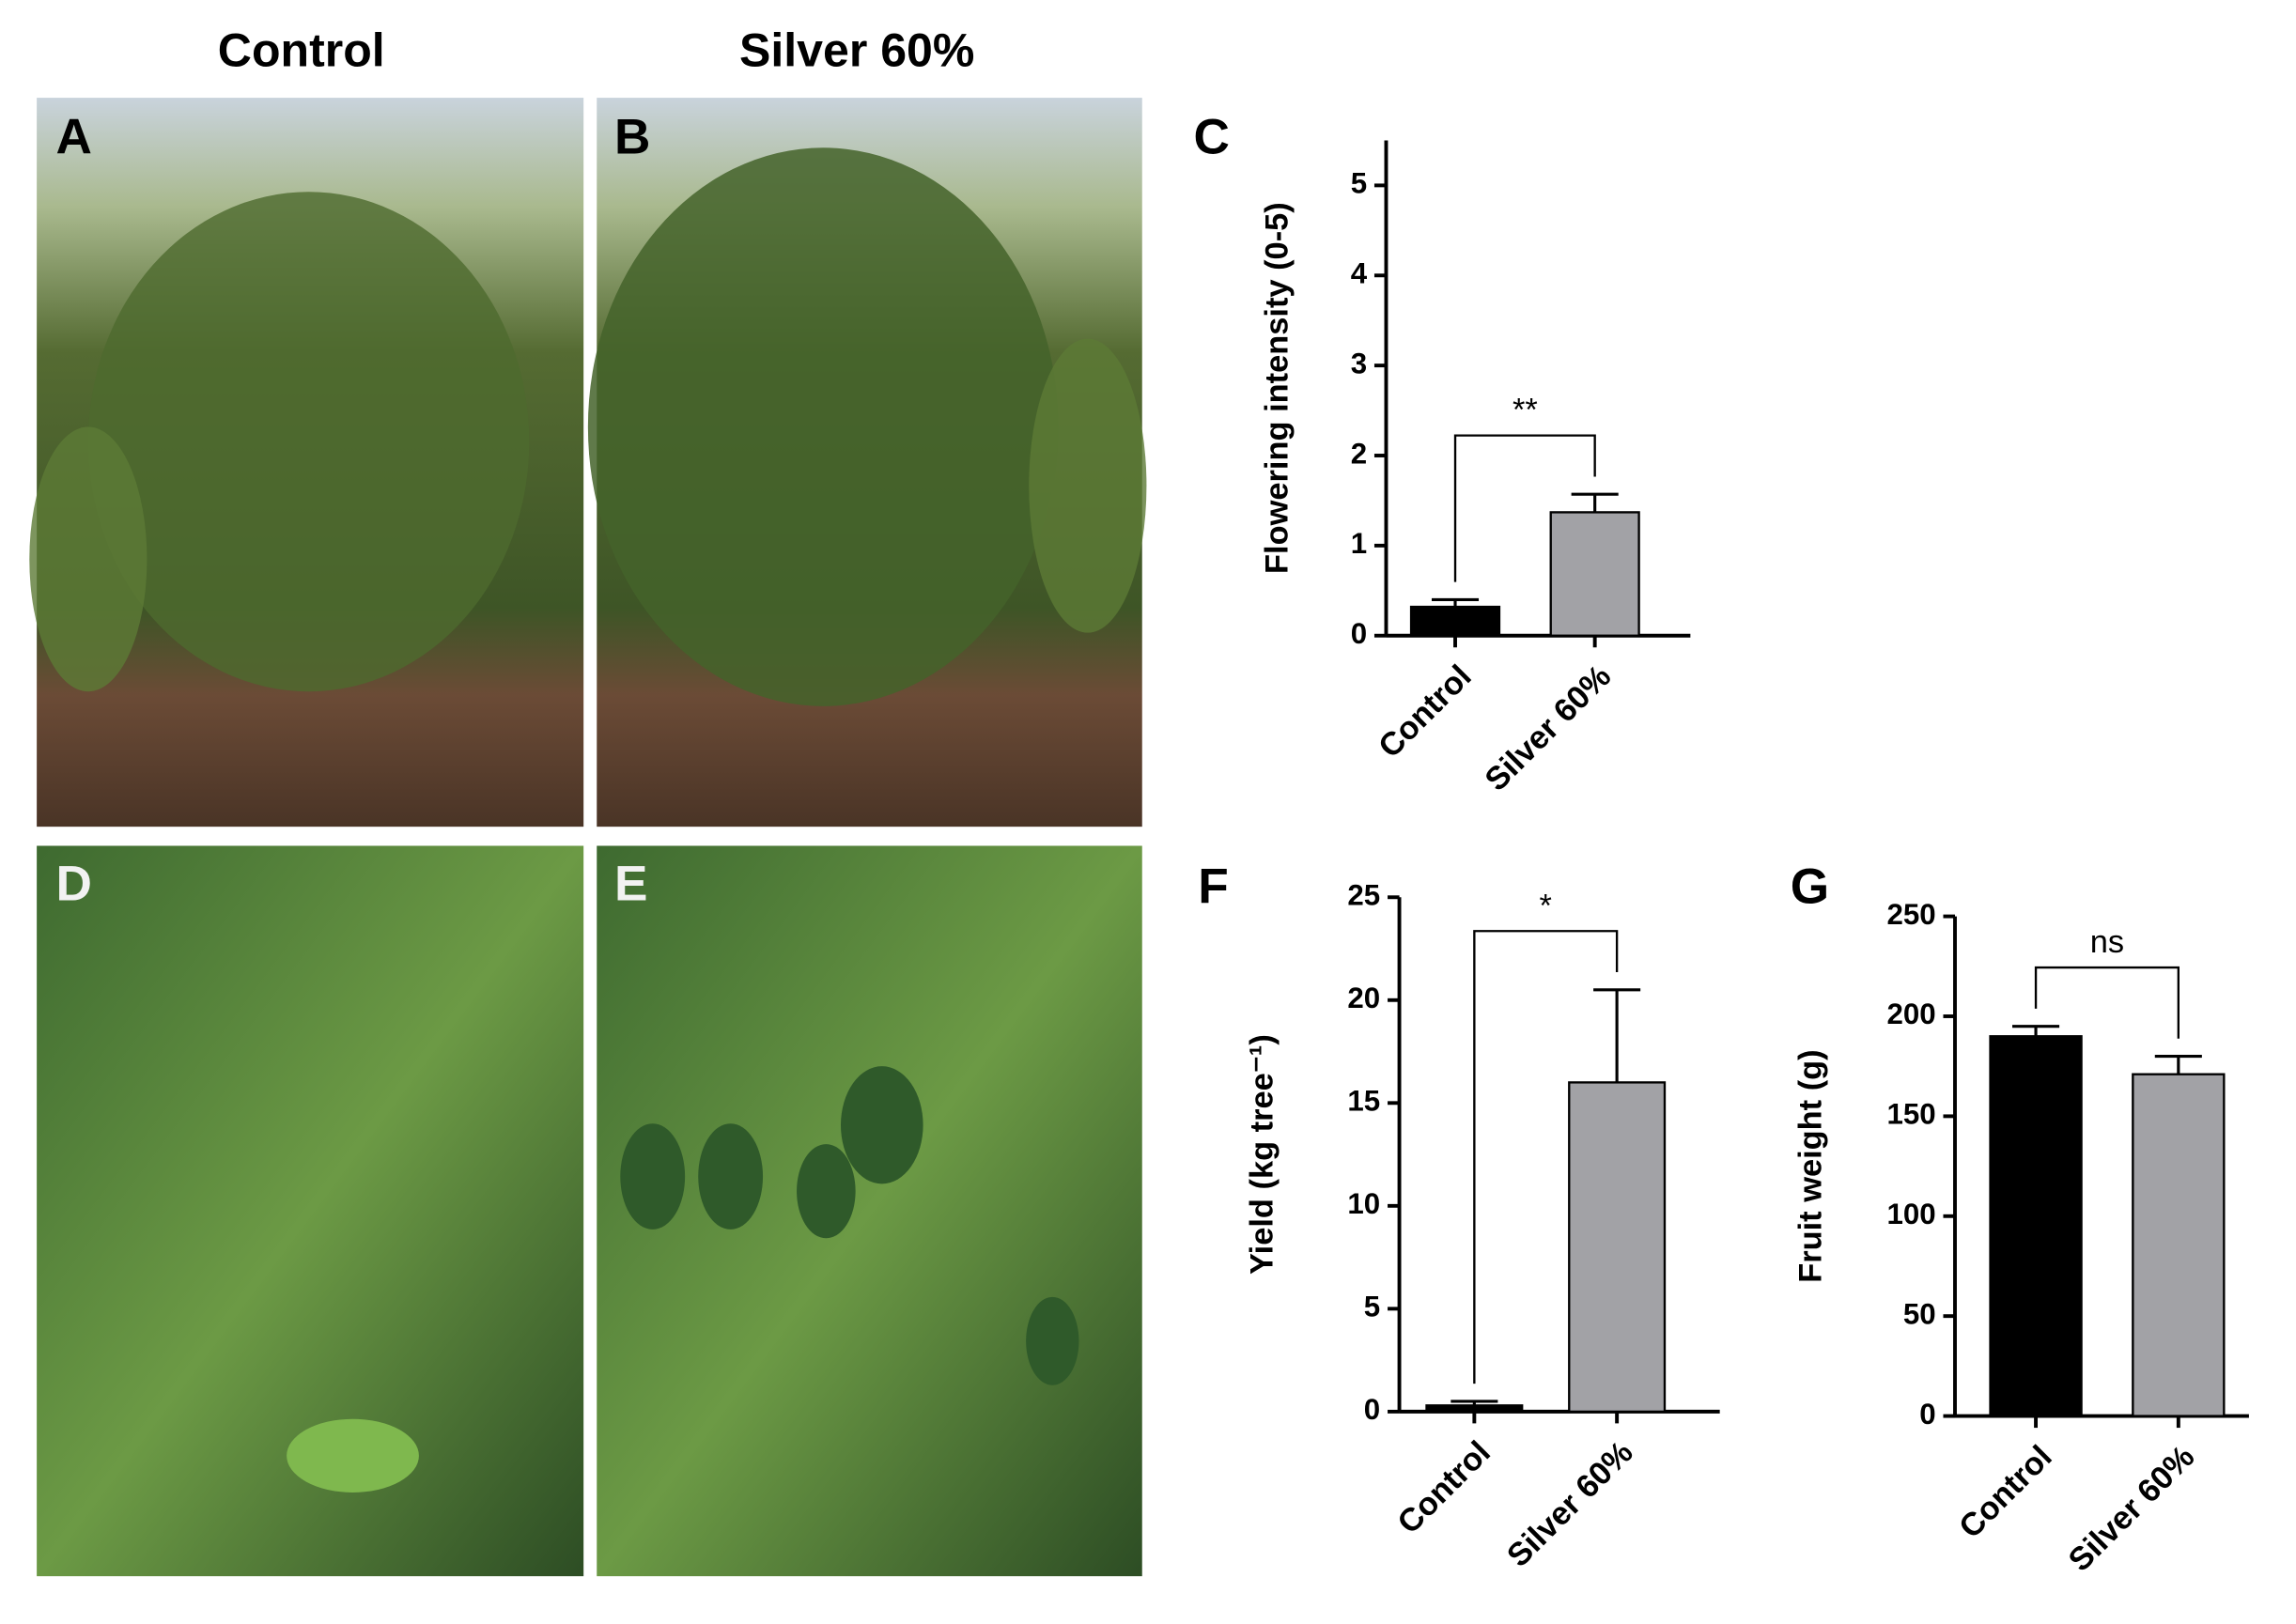 The width and height of the screenshot is (2296, 1624). I want to click on significance-label: *, so click(1546, 905).